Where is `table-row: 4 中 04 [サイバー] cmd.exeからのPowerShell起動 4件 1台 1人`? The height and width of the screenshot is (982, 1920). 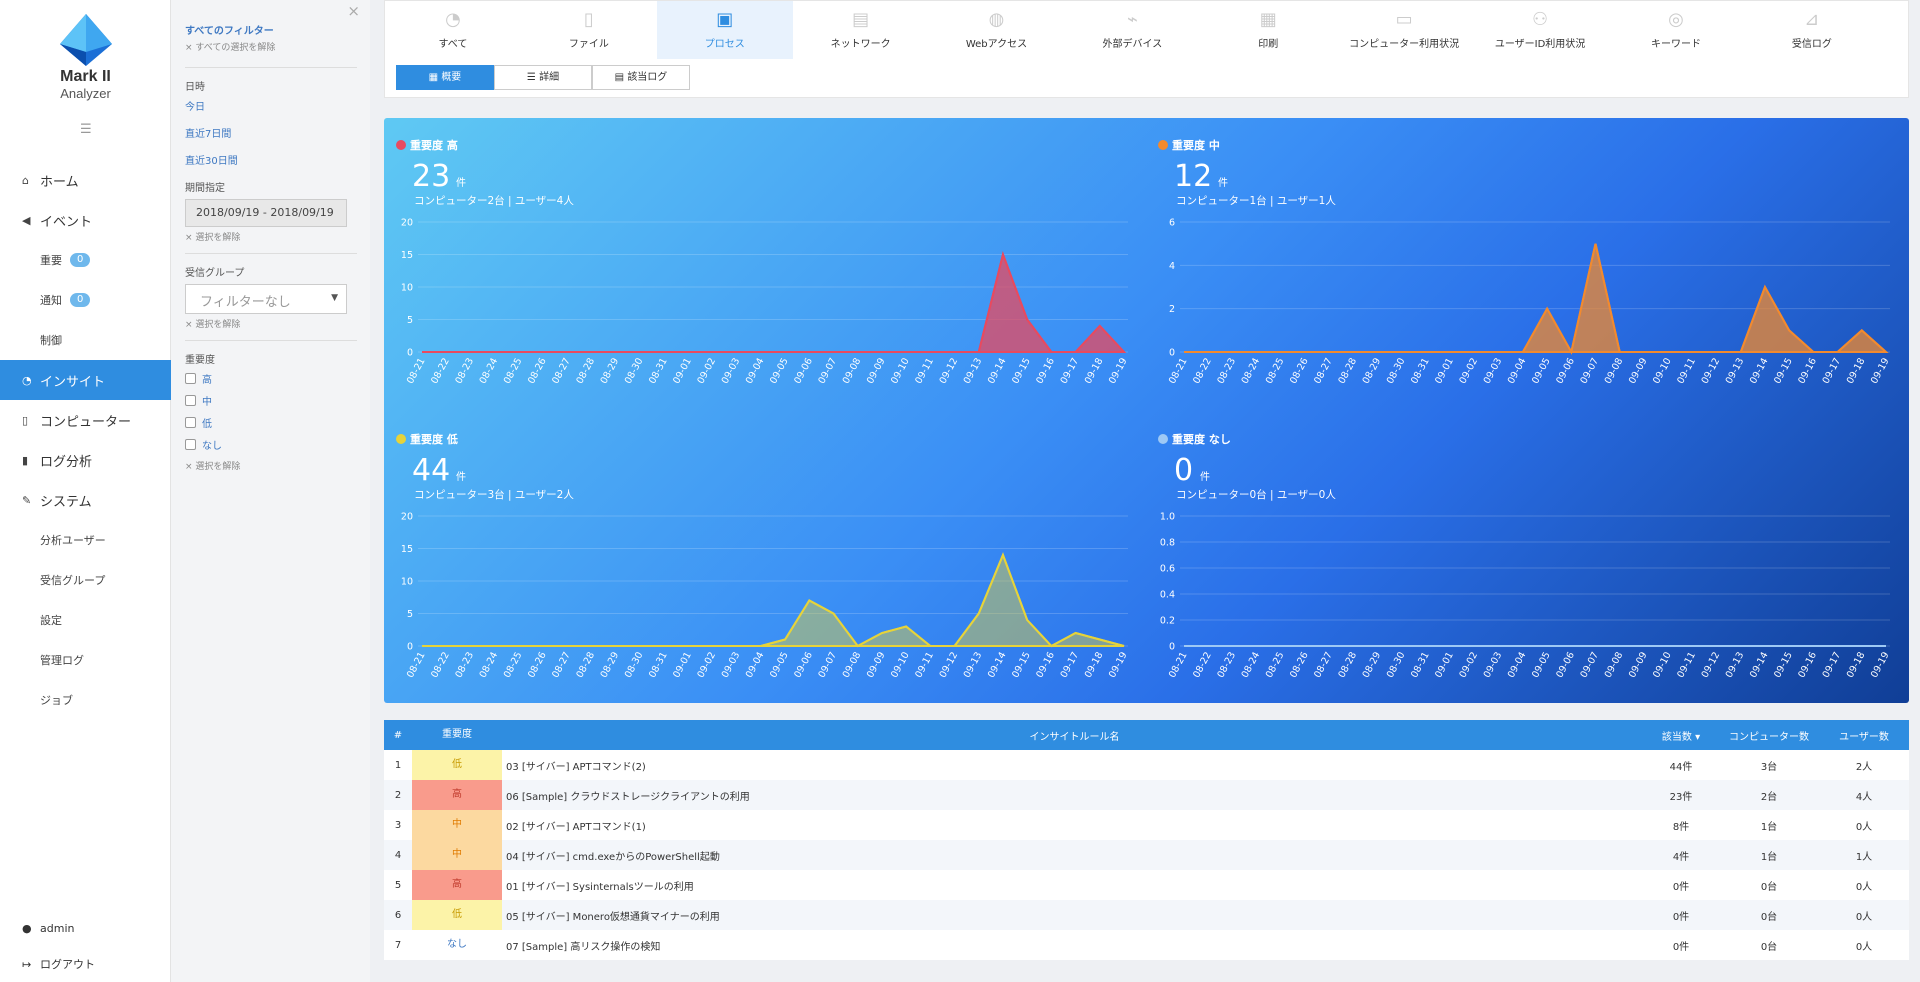 table-row: 4 中 04 [サイバー] cmd.exeからのPowerShell起動 4件 1台 1人 is located at coordinates (1146, 855).